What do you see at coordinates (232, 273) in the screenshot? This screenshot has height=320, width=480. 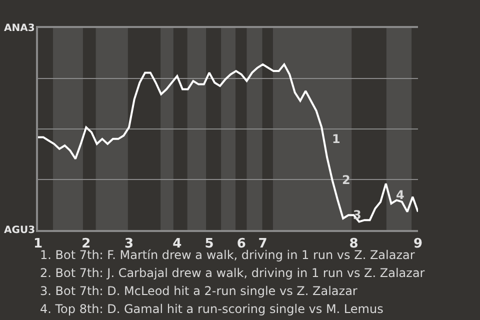 I see `text: 2. Bot 7th: J. Carbajal drew a walk, driving in 1 run vs Z. Zalazar` at bounding box center [232, 273].